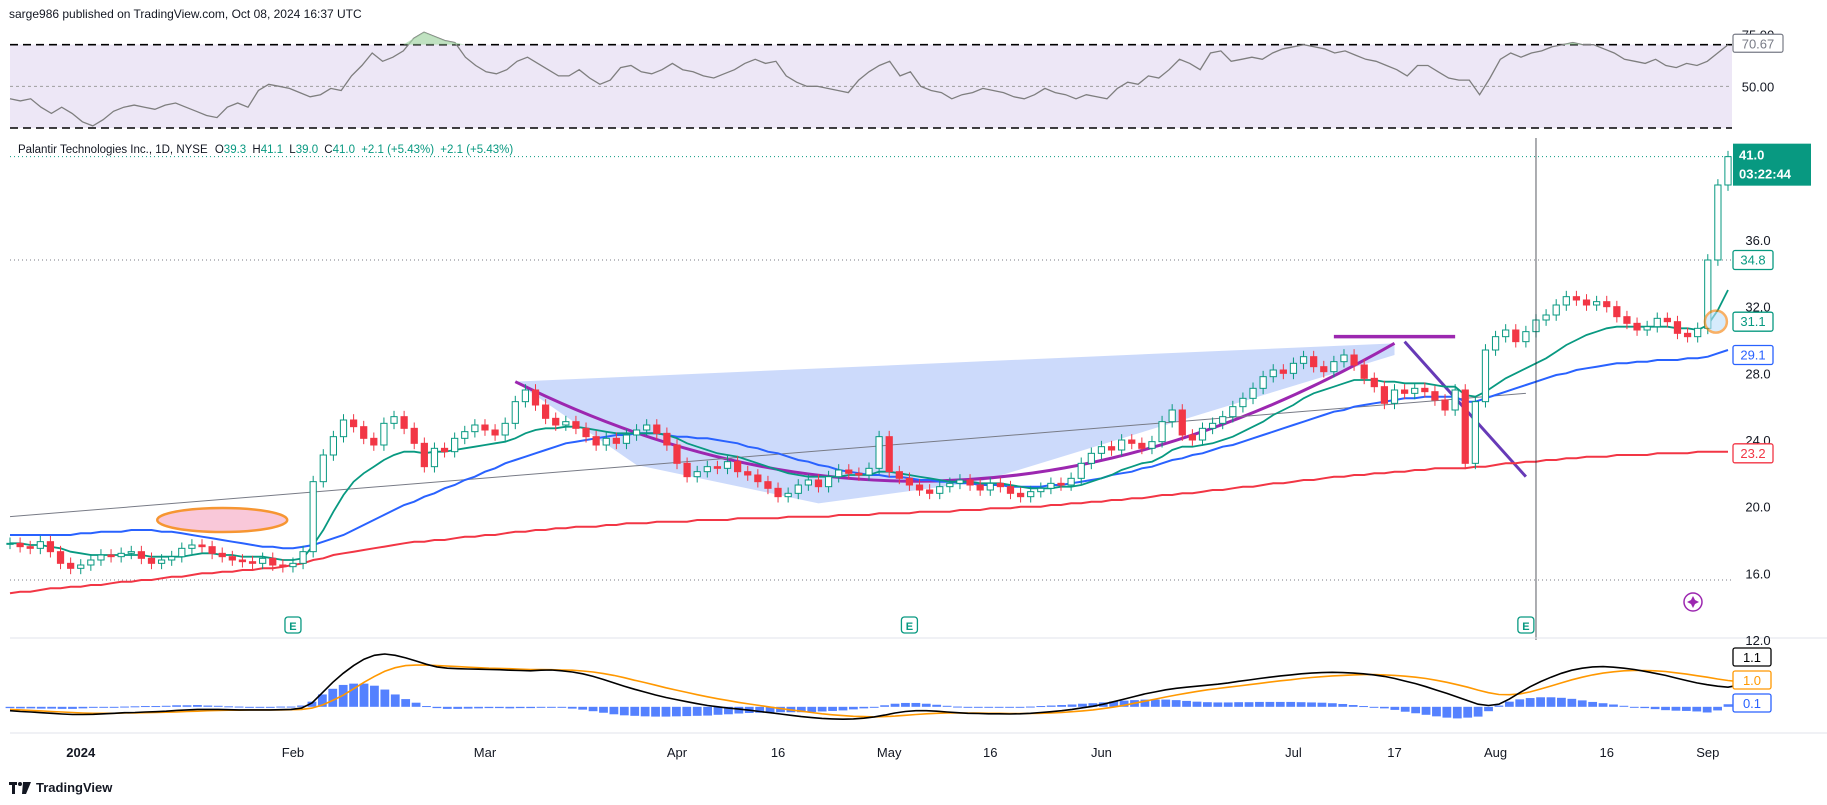 The width and height of the screenshot is (1827, 805). I want to click on footer-brand: TradingView, so click(60, 787).